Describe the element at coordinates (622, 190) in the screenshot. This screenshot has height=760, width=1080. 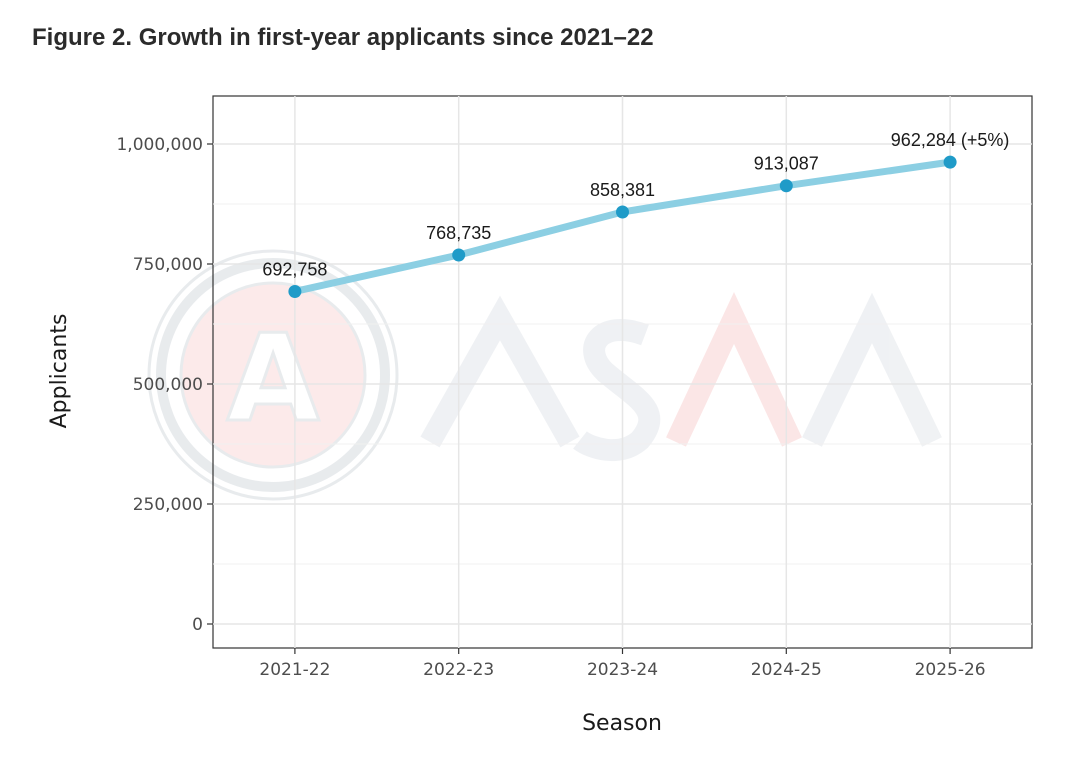
I see `data-label: 858,381` at that location.